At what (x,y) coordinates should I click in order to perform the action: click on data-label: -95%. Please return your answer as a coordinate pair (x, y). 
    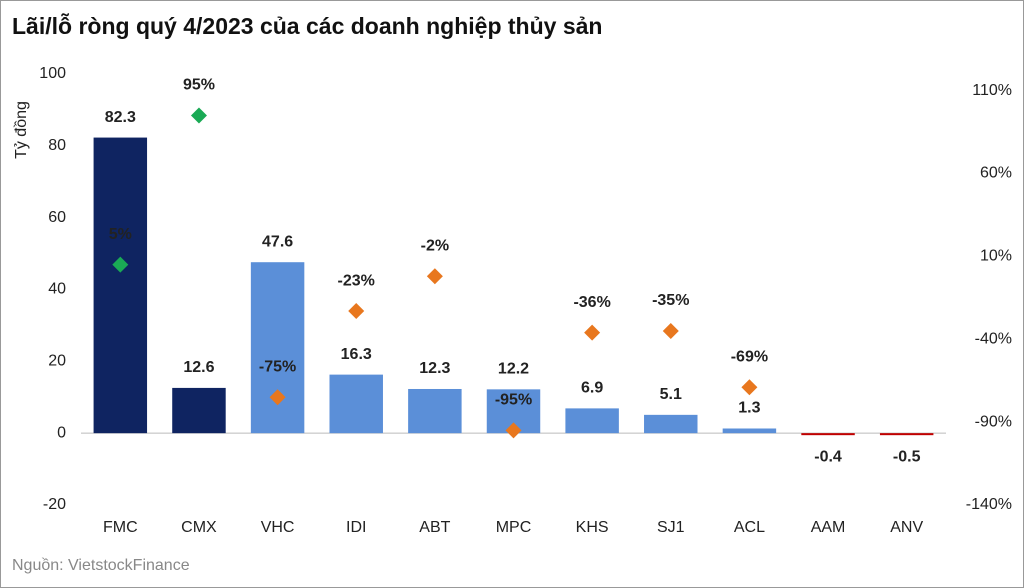
    Looking at the image, I should click on (513, 400).